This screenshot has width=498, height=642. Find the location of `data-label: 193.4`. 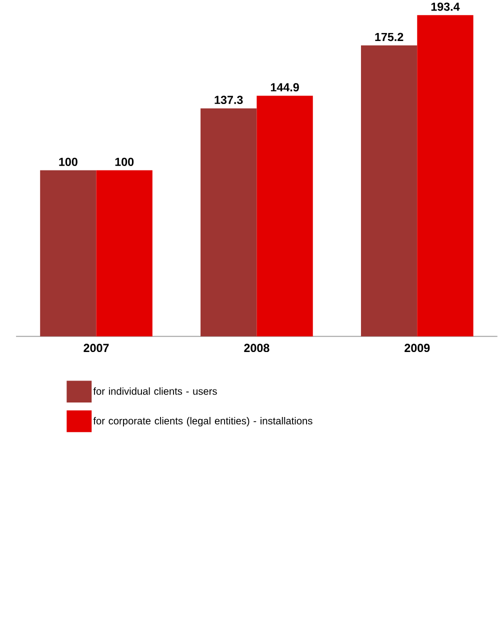

data-label: 193.4 is located at coordinates (445, 6).